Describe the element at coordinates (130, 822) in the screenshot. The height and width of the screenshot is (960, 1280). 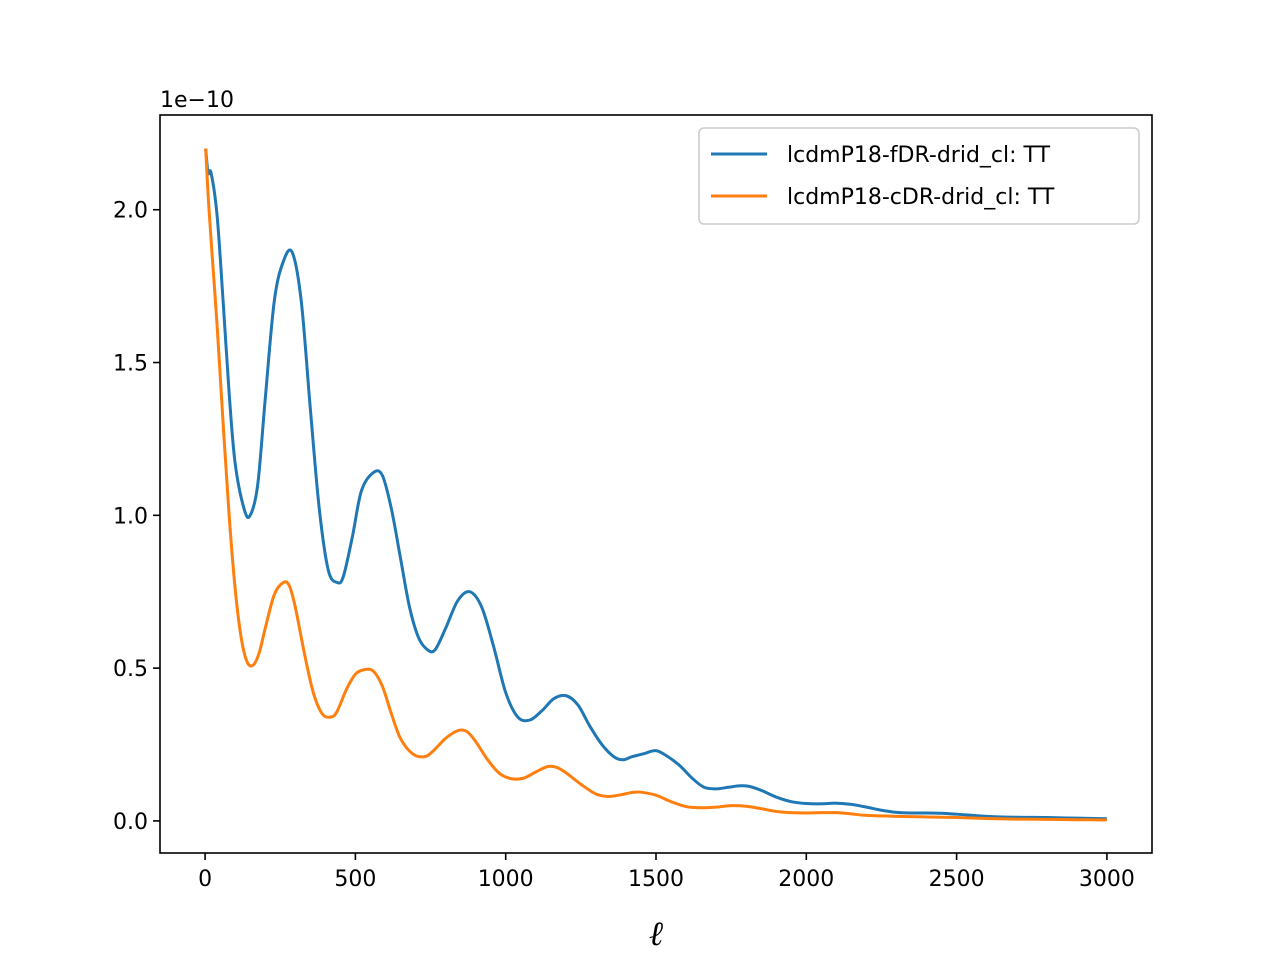
I see `y-tick-label: 0.0` at that location.